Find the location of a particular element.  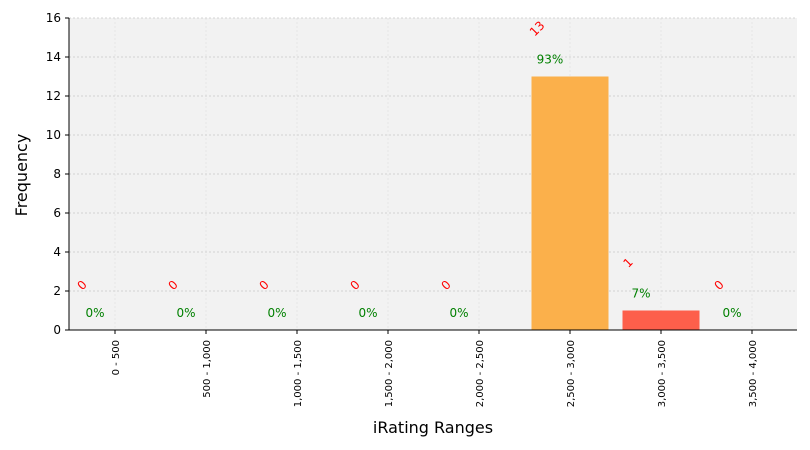

x-tick-label: 2,000 - 2,500 is located at coordinates (480, 373).